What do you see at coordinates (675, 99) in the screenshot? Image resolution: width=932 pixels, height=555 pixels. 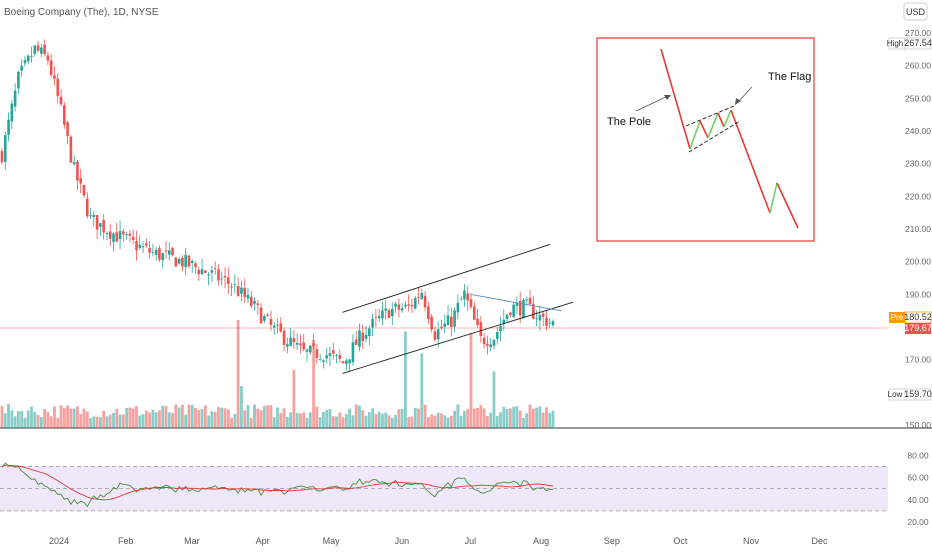 I see `pole-line` at bounding box center [675, 99].